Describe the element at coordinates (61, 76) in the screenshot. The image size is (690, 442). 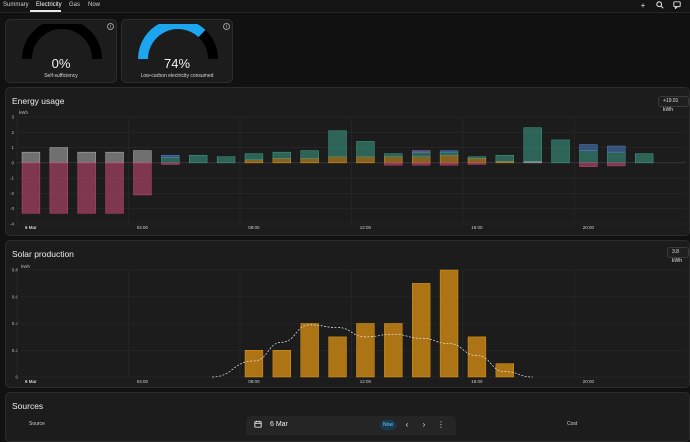
I see `self-sufficiency-label: Self-sufficiency` at that location.